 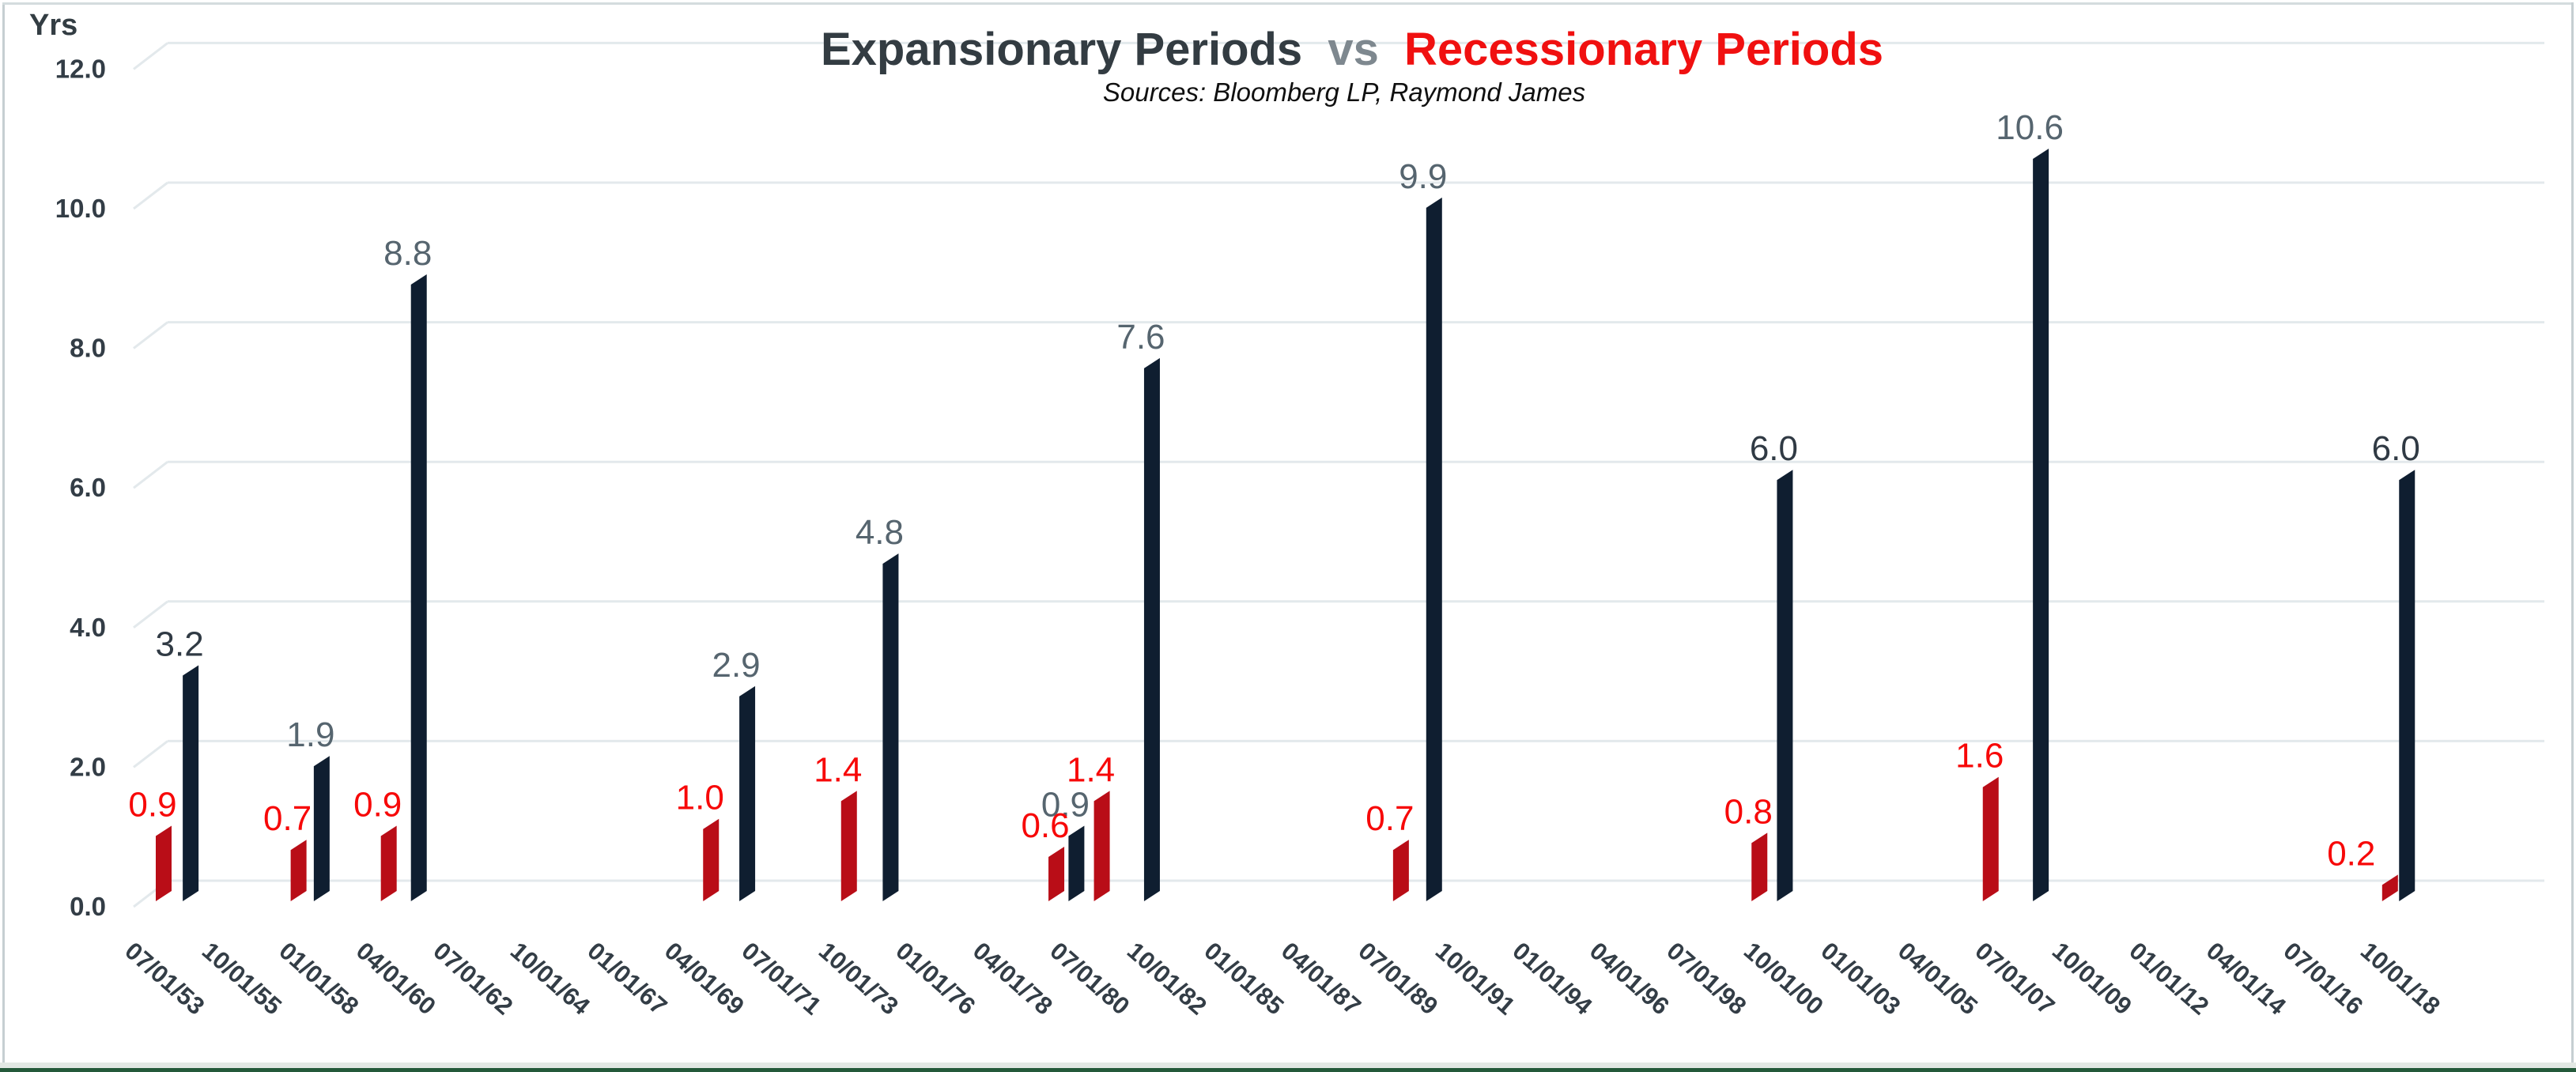 What do you see at coordinates (1784, 979) in the screenshot?
I see `x-tick-label: 10/01/00` at bounding box center [1784, 979].